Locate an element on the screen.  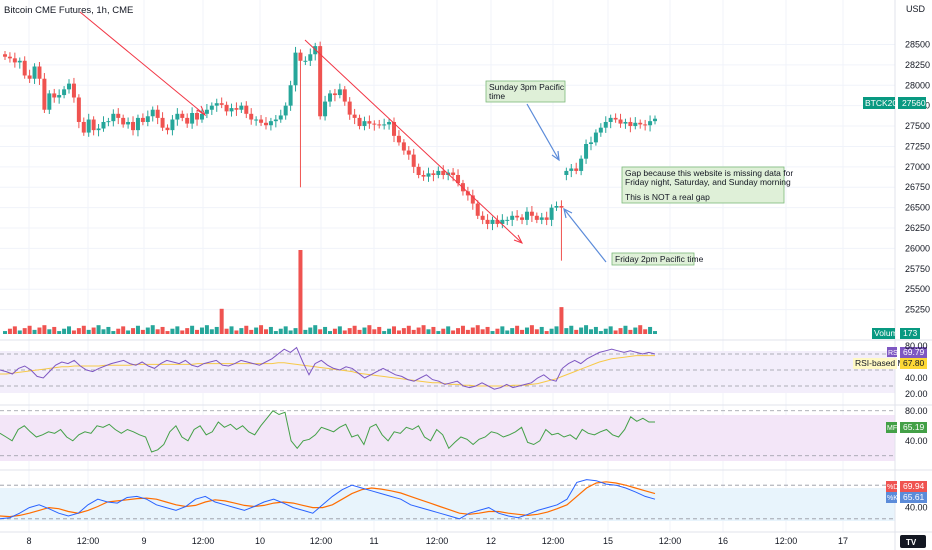
annotation-line: Sunday 3pm Pacific is located at coordinates (527, 87).